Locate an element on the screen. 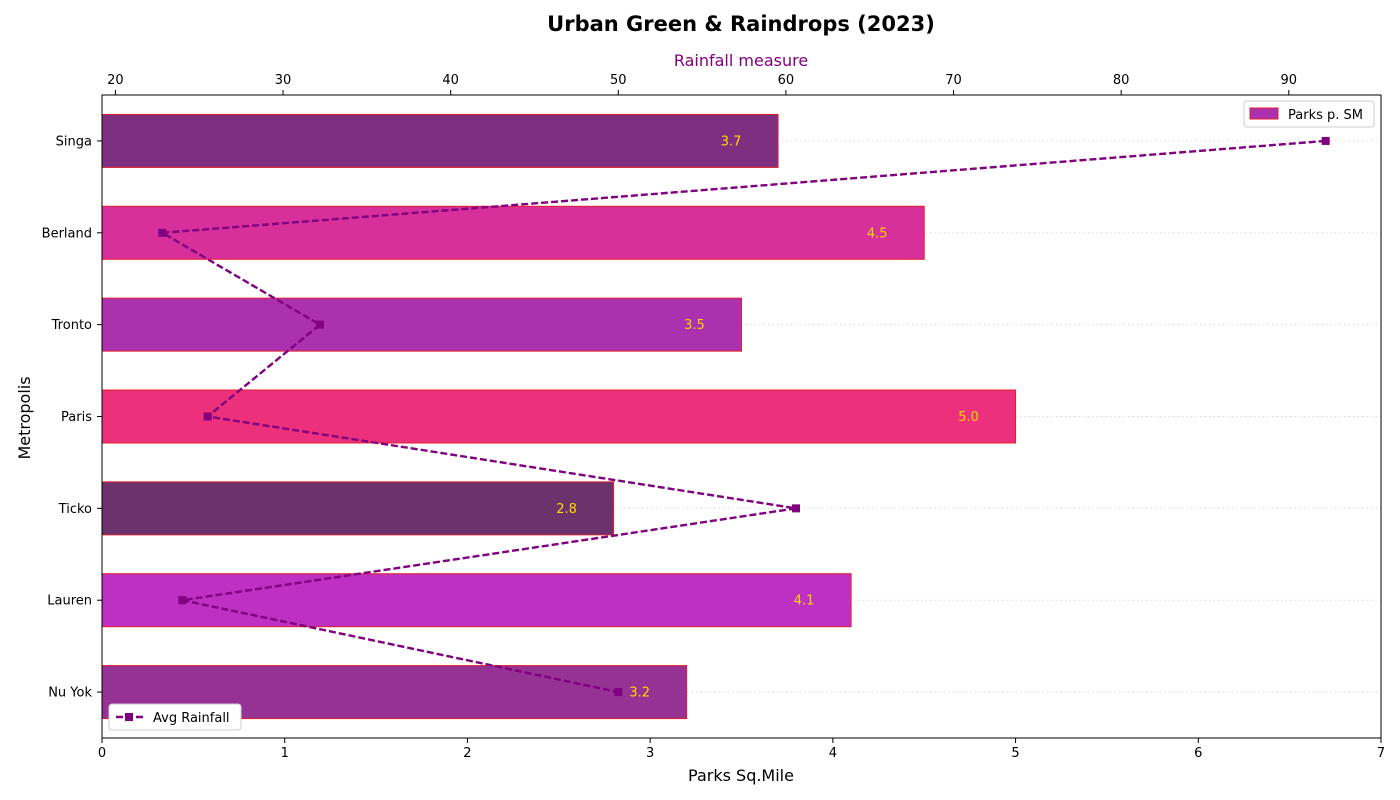  top-tick-label: 70 is located at coordinates (953, 80).